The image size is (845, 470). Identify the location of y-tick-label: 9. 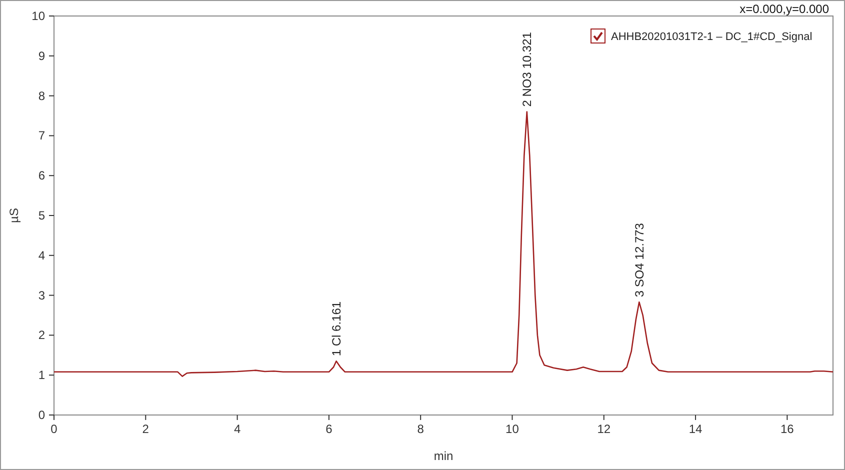
(42, 55).